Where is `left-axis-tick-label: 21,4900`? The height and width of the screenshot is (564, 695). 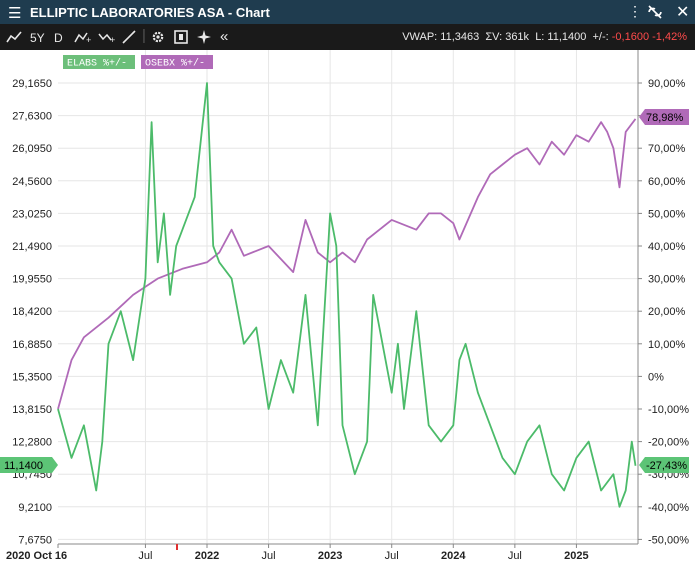
left-axis-tick-label: 21,4900 is located at coordinates (32, 247).